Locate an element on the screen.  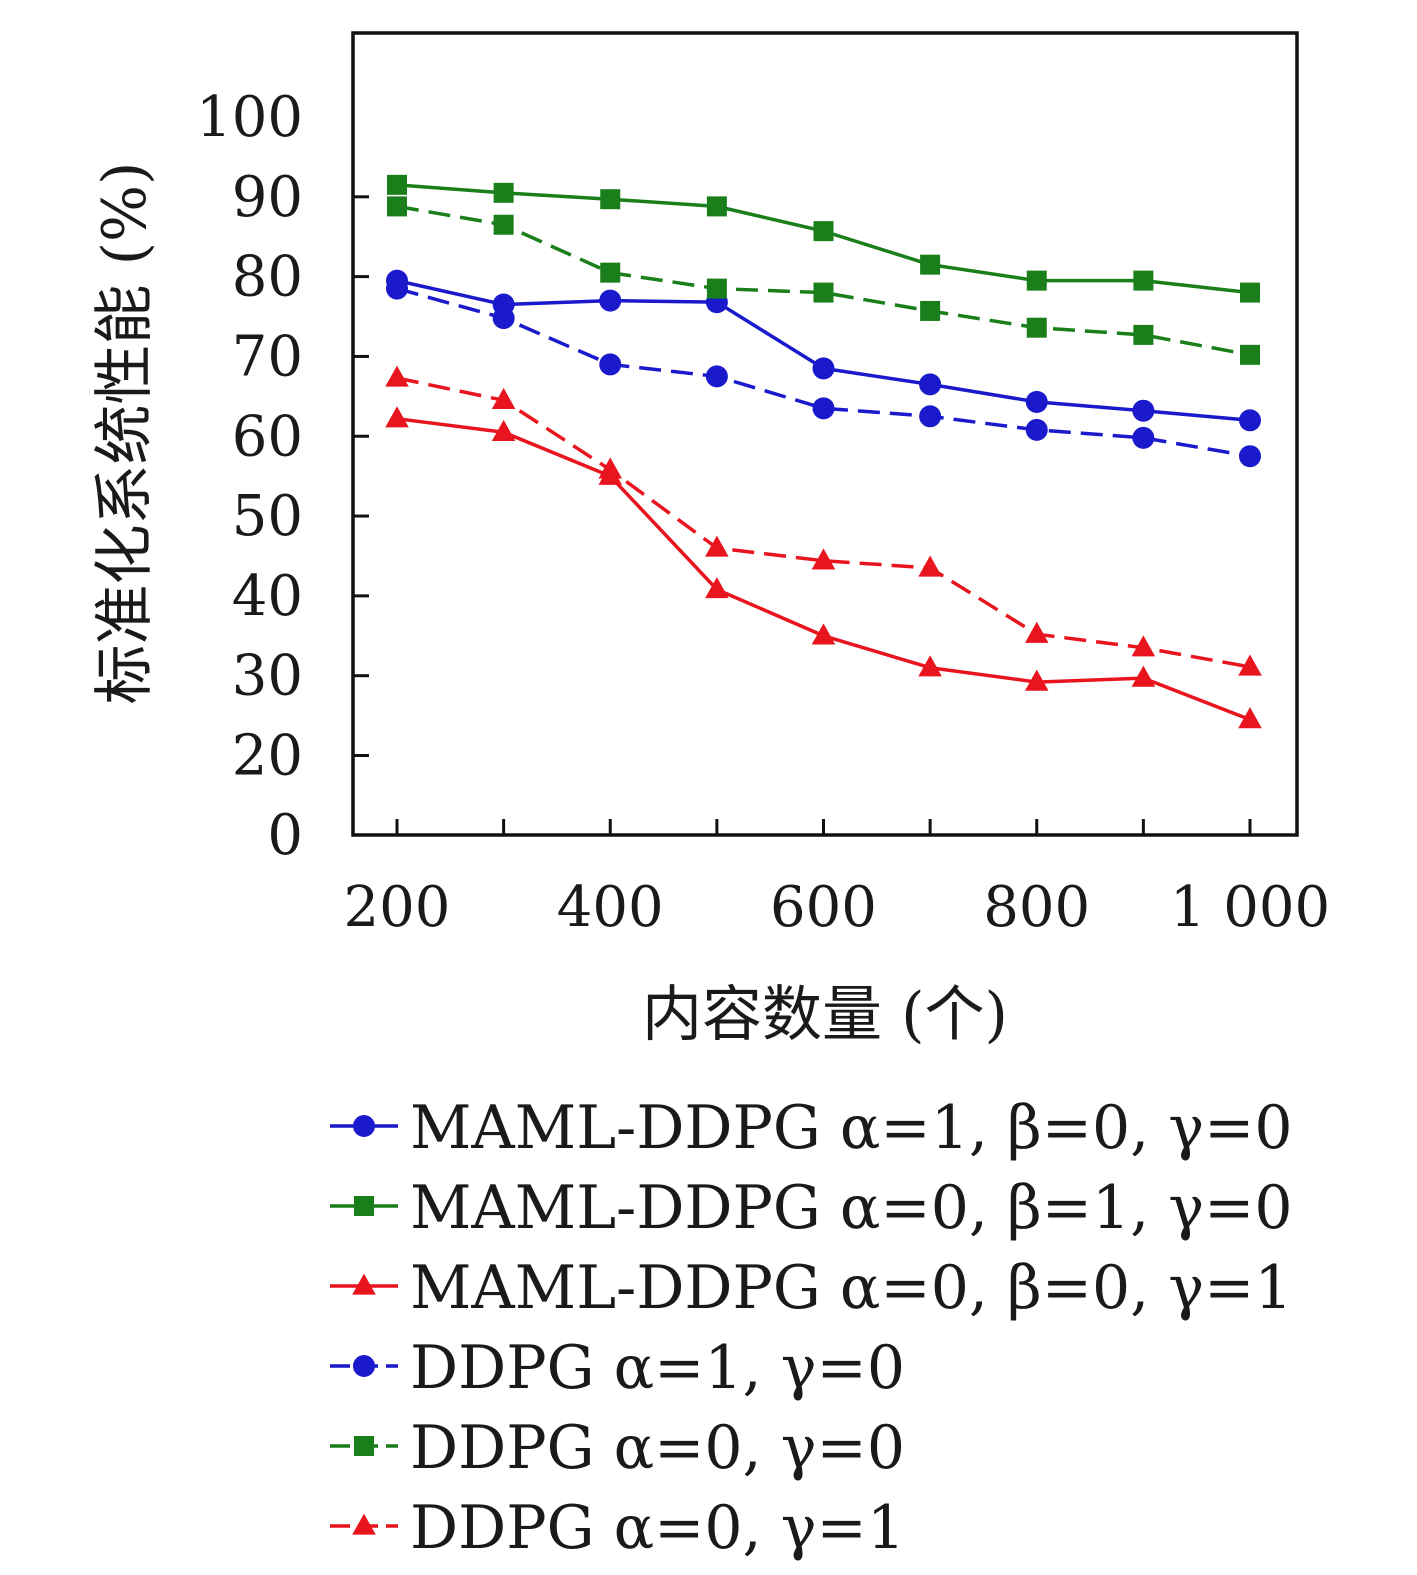
y-axis-title: 标准化系统性能 (%) is located at coordinates (125, 433).